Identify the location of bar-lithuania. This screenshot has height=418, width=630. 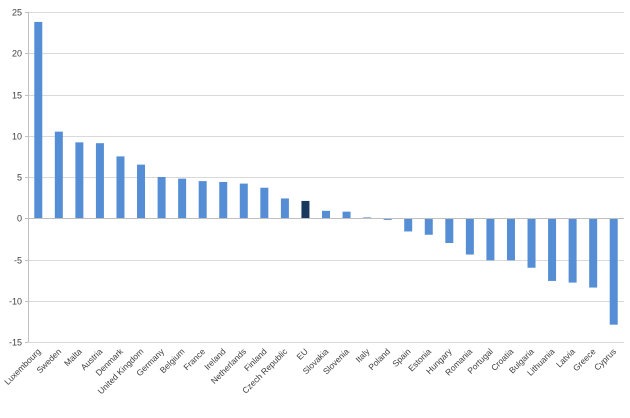
(552, 249).